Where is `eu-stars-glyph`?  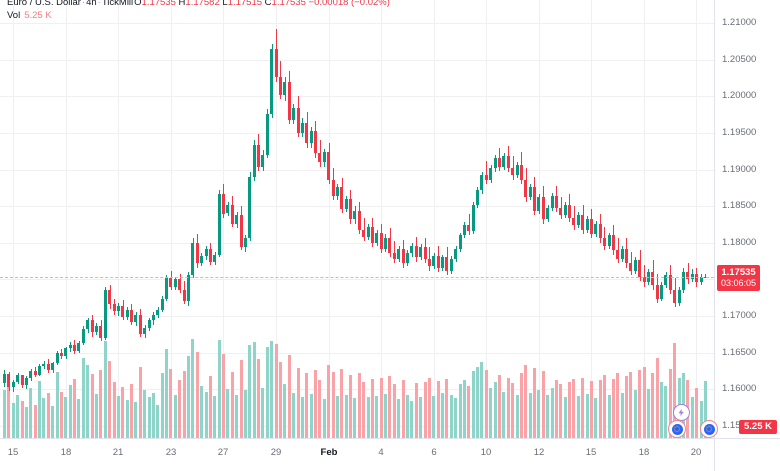
eu-stars-glyph is located at coordinates (677, 429).